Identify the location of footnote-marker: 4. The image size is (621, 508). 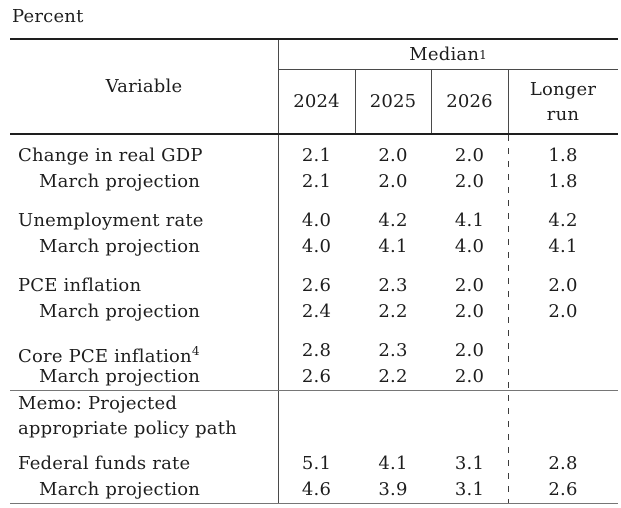
(195, 351).